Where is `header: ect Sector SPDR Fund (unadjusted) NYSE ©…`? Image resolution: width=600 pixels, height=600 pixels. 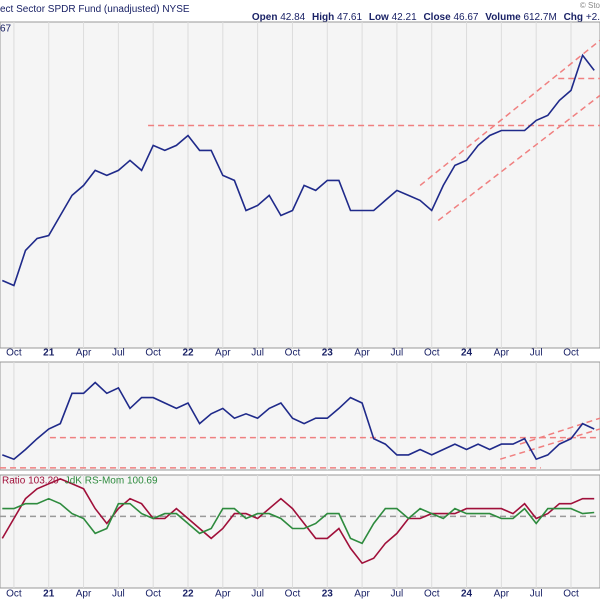
header: ect Sector SPDR Fund (unadjusted) NYSE ©… is located at coordinates (300, 11).